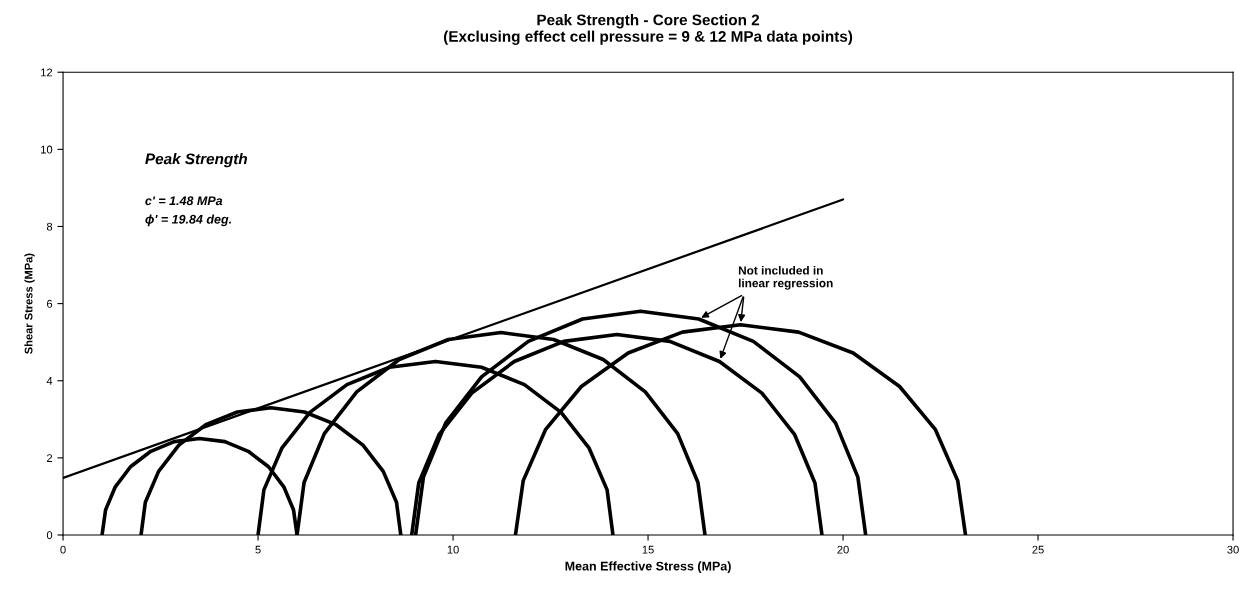 This screenshot has height=592, width=1246. What do you see at coordinates (29, 303) in the screenshot?
I see `y-axis-title: Shear Stress (MPa)` at bounding box center [29, 303].